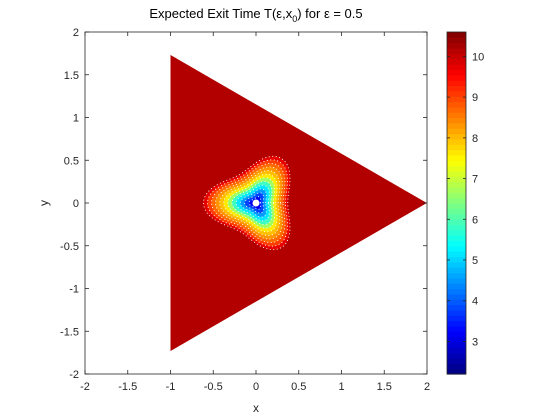  What do you see at coordinates (85, 387) in the screenshot?
I see `x-tick-label: -2` at bounding box center [85, 387].